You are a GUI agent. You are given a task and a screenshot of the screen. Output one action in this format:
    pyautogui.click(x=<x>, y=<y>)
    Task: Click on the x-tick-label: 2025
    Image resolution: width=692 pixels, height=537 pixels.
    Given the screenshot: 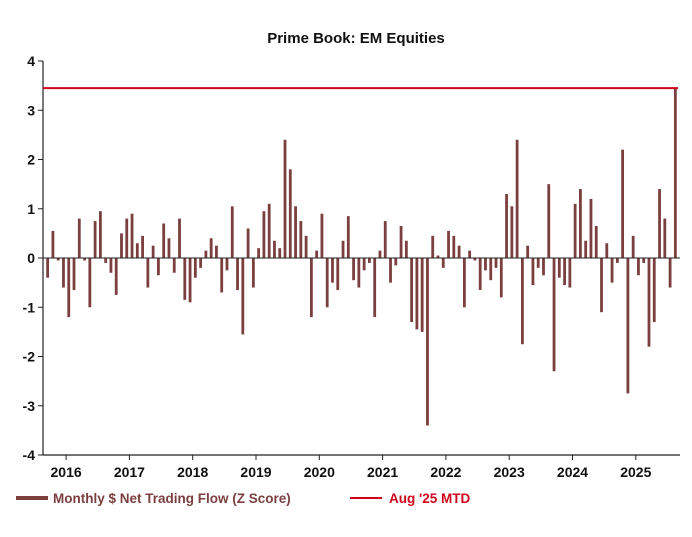 What is the action you would take?
    pyautogui.click(x=635, y=472)
    